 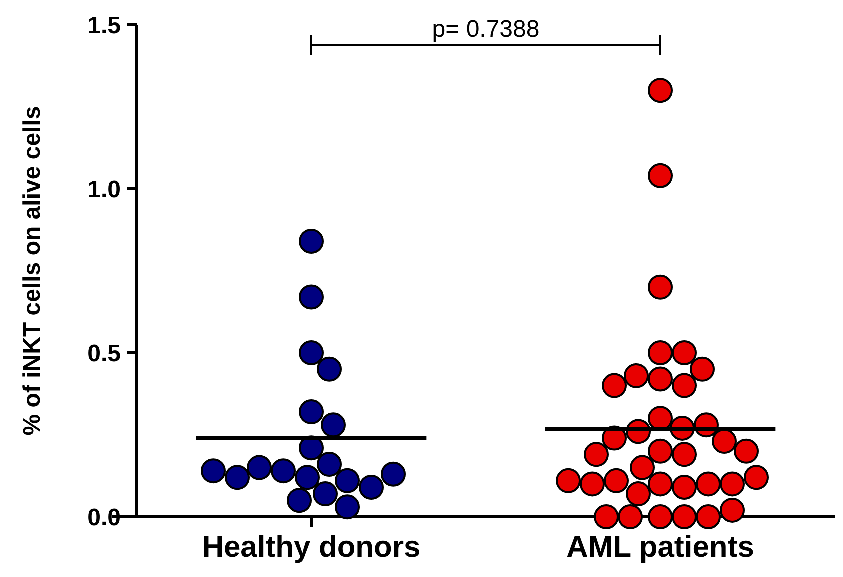 What do you see at coordinates (104, 26) in the screenshot?
I see `y-tick-label: 1.5` at bounding box center [104, 26].